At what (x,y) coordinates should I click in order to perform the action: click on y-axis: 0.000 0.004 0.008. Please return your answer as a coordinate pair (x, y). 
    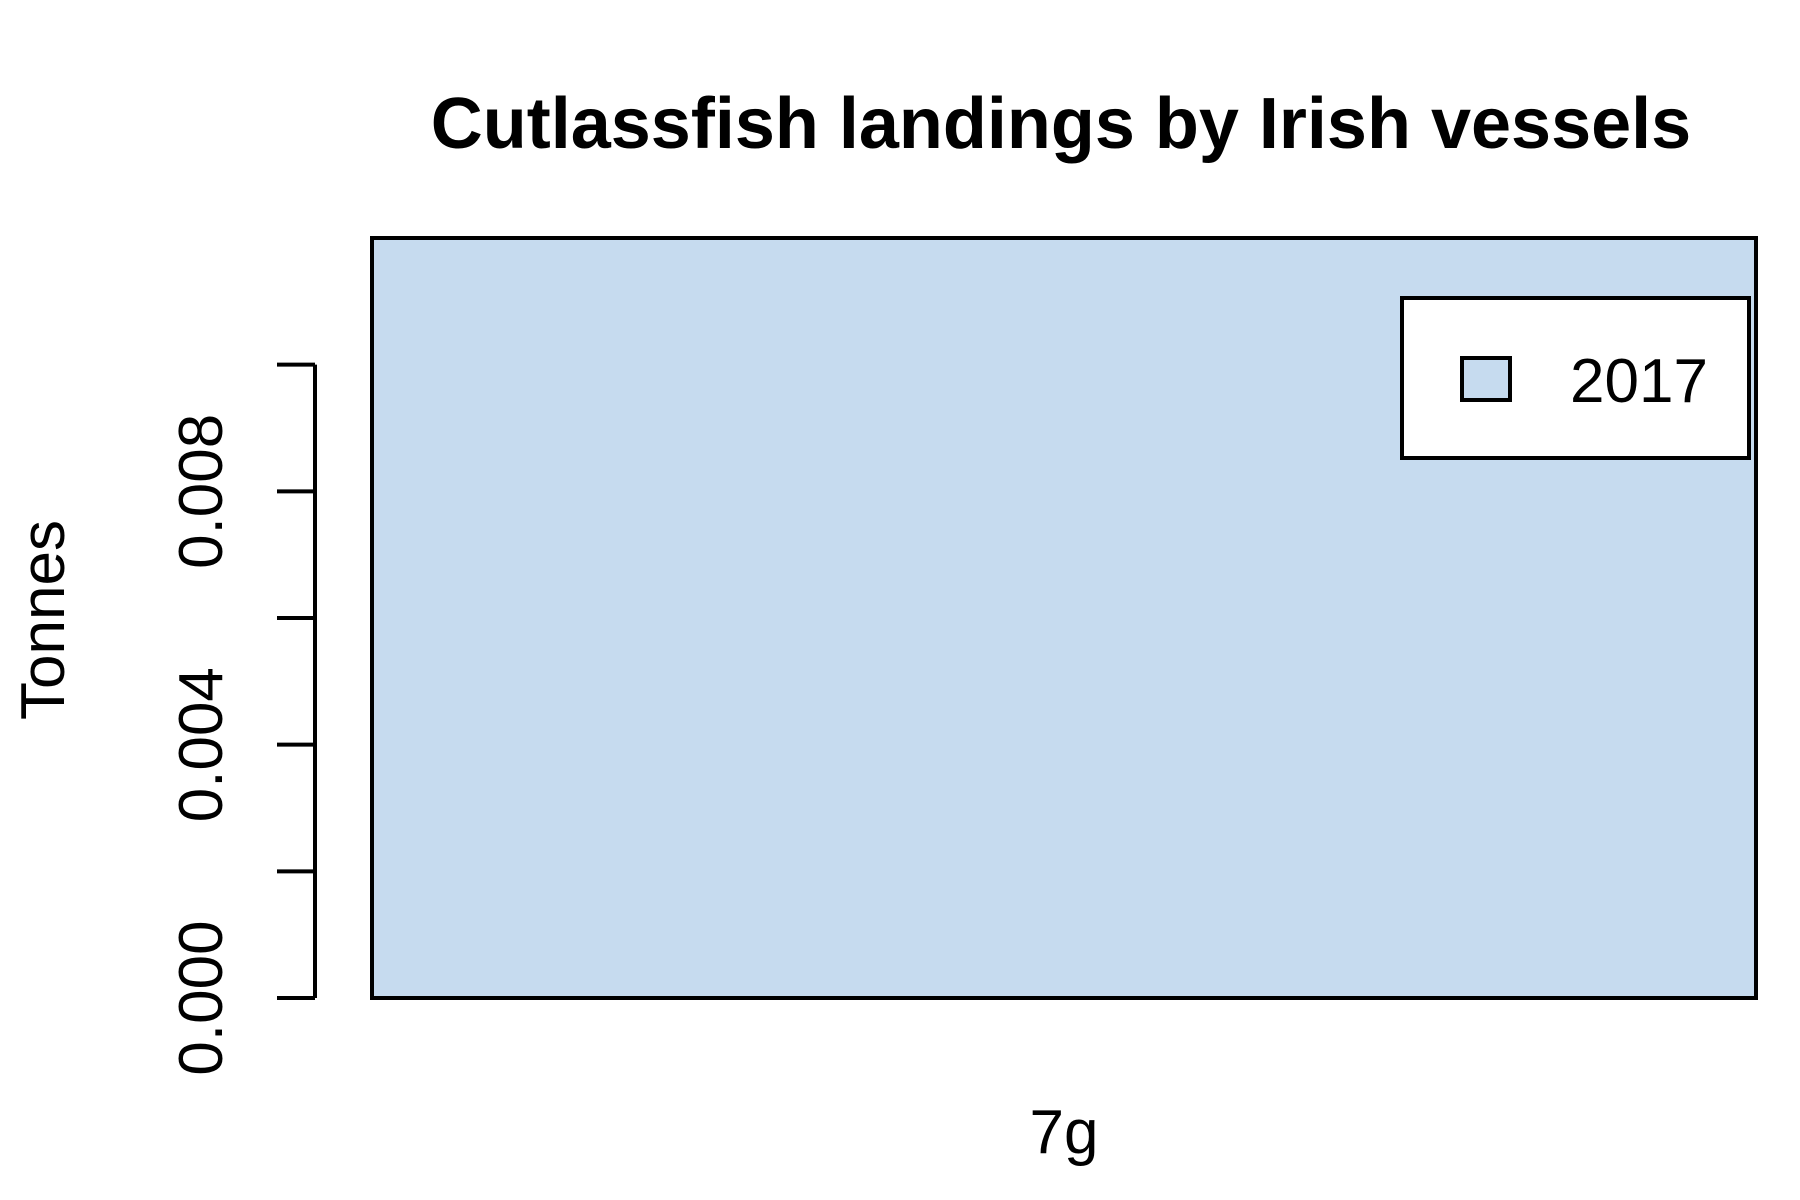
    Looking at the image, I should click on (242, 719).